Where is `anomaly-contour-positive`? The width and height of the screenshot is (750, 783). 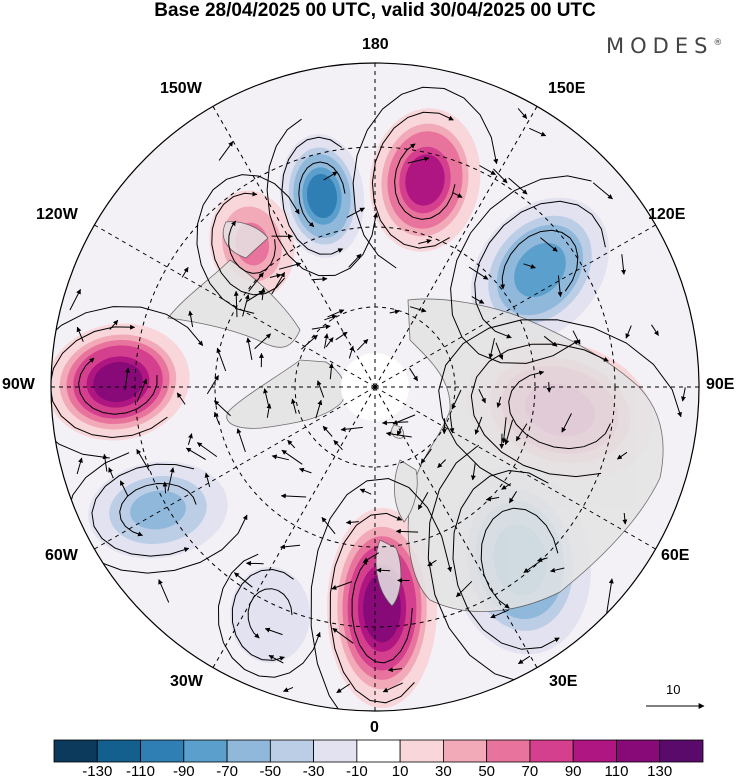
anomaly-contour-positive is located at coordinates (118, 382).